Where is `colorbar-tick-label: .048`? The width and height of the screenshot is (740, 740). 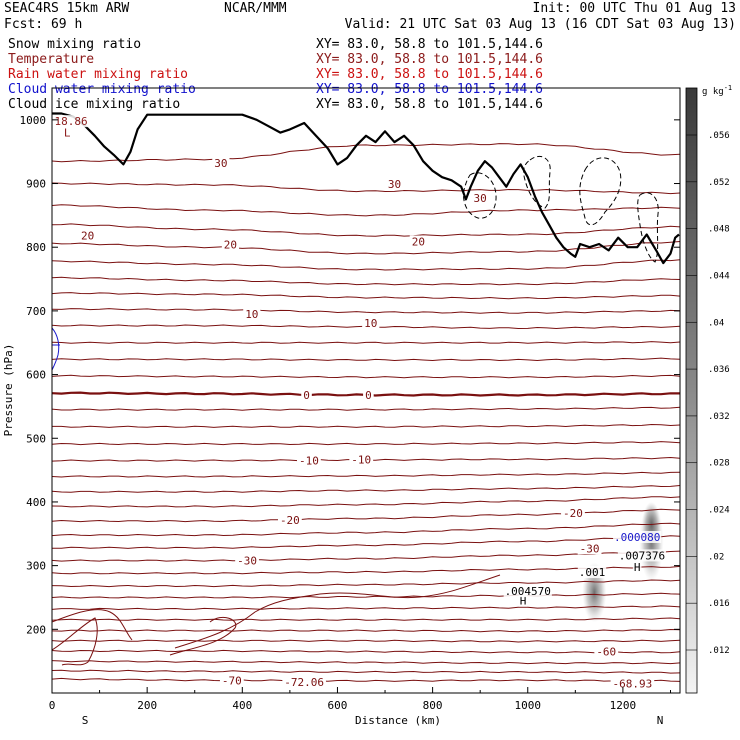 colorbar-tick-label: .048 is located at coordinates (719, 230).